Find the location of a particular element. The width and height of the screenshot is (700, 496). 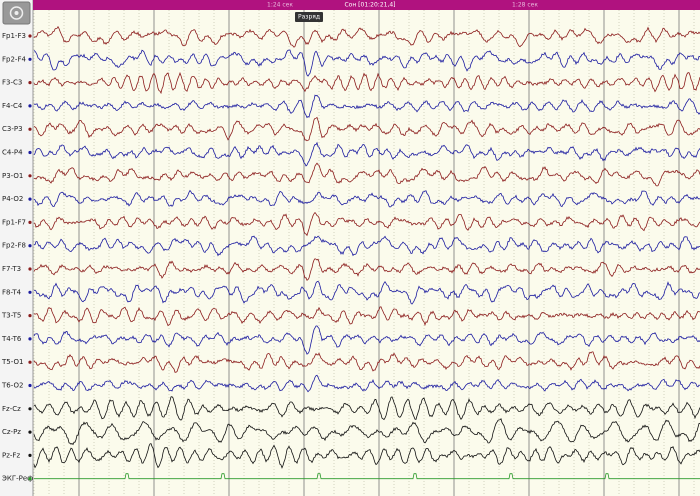

channel-label: T5-O1 is located at coordinates (12, 362).